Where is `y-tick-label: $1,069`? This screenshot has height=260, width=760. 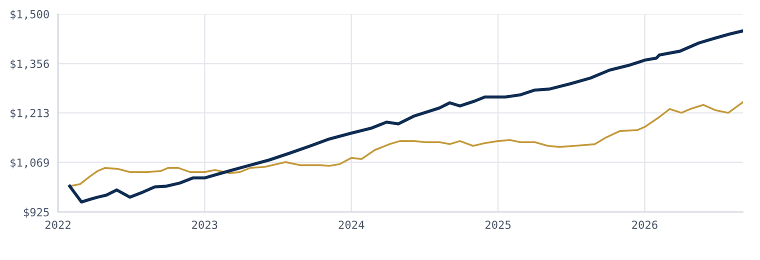
y-tick-label: $1,069 is located at coordinates (29, 163).